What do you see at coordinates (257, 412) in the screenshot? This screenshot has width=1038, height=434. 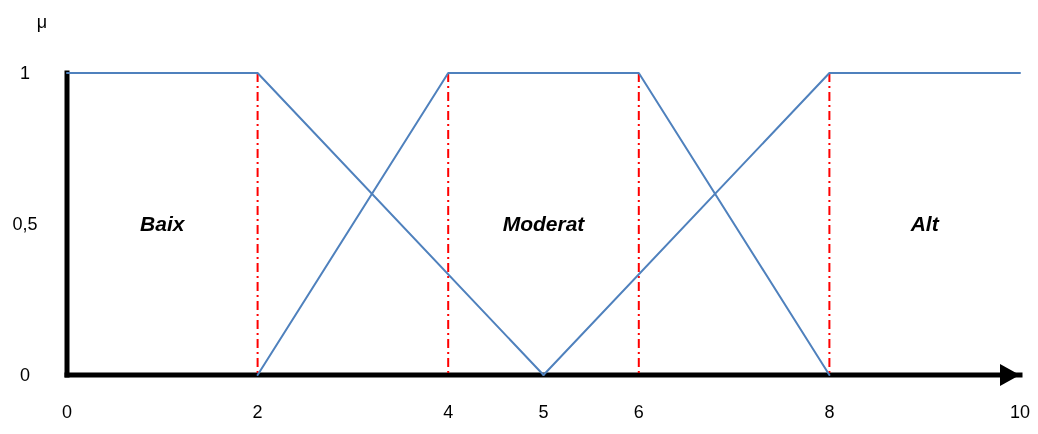 I see `x-tick-label: 2` at bounding box center [257, 412].